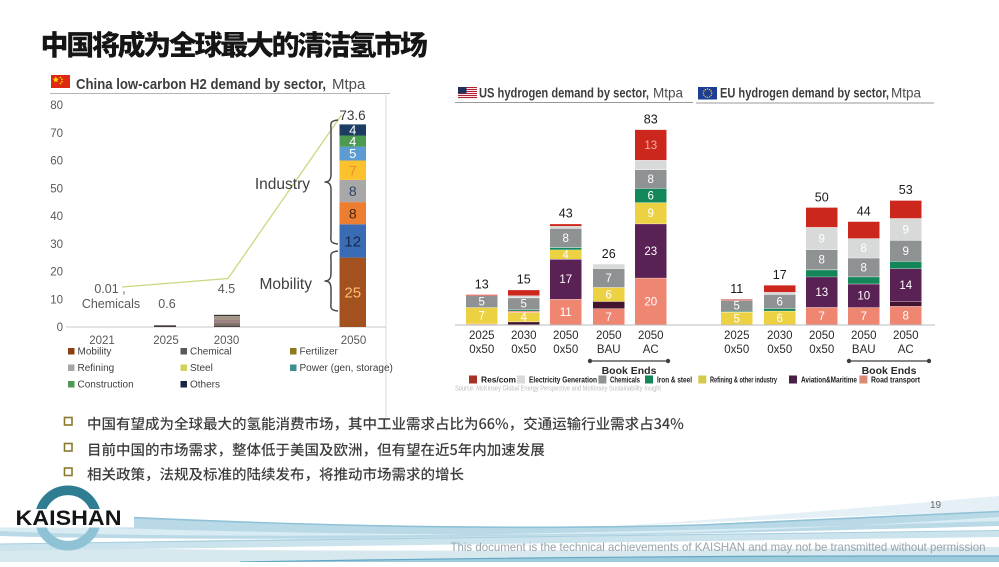 This screenshot has width=999, height=567. What do you see at coordinates (96, 368) in the screenshot?
I see `svg-text: Refining` at bounding box center [96, 368].